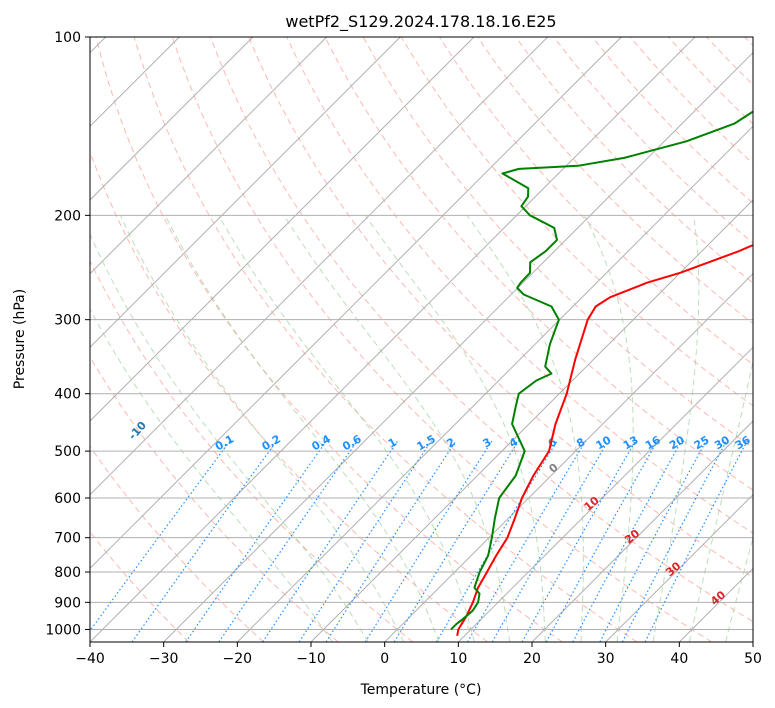 The width and height of the screenshot is (775, 708). I want to click on mixing-ratio-label: 13, so click(631, 442).